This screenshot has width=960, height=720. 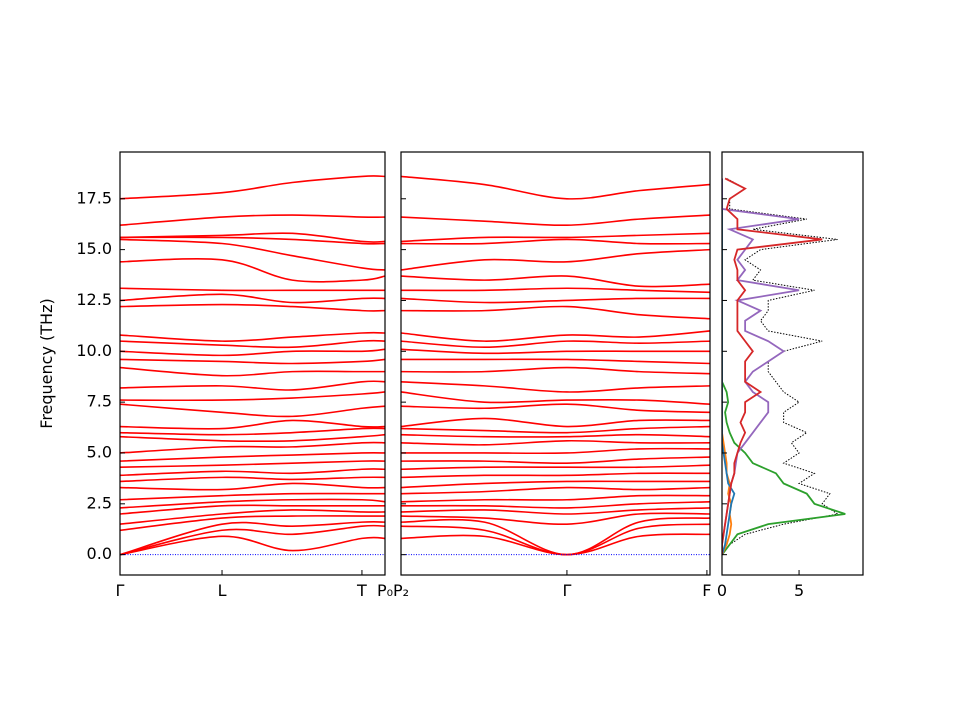 I want to click on y-tick-label: 0.0, so click(x=99, y=553).